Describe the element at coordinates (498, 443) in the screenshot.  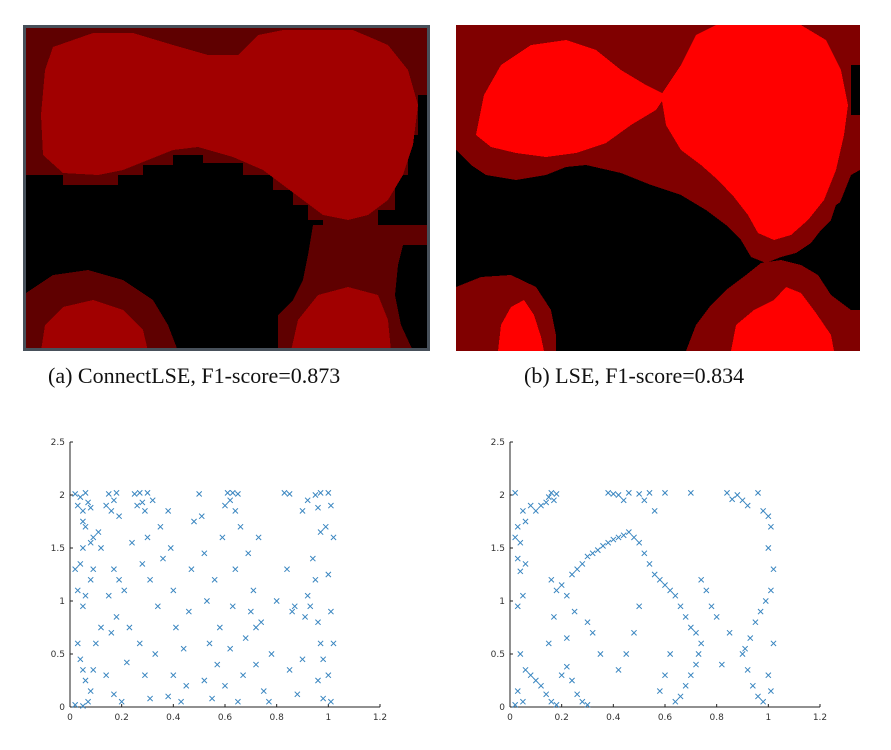
I see `y-tick-label: 2.5` at that location.